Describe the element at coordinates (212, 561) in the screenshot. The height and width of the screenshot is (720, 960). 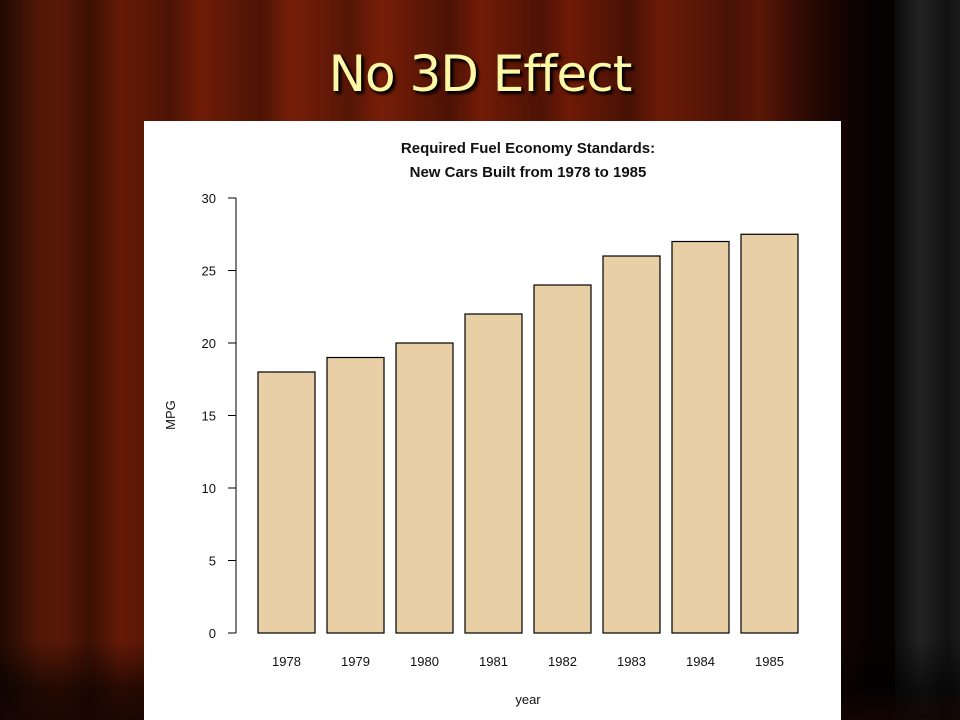
I see `y-tick-label: 5` at that location.